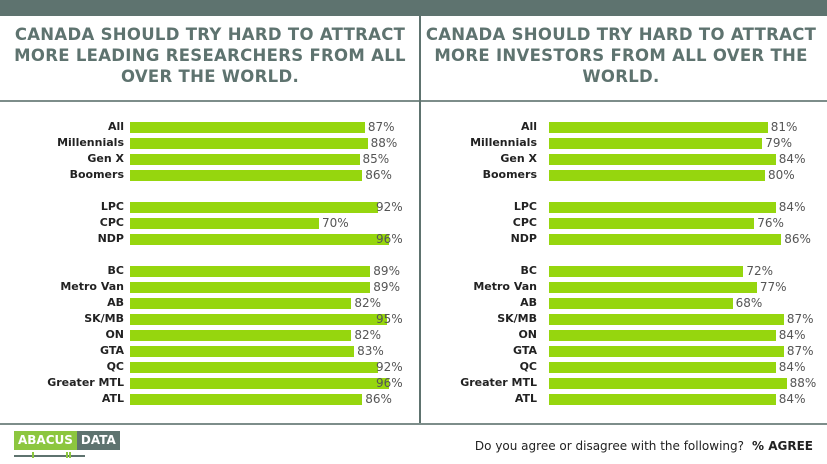  What do you see at coordinates (781, 175) in the screenshot?
I see `data-label: 80%` at bounding box center [781, 175].